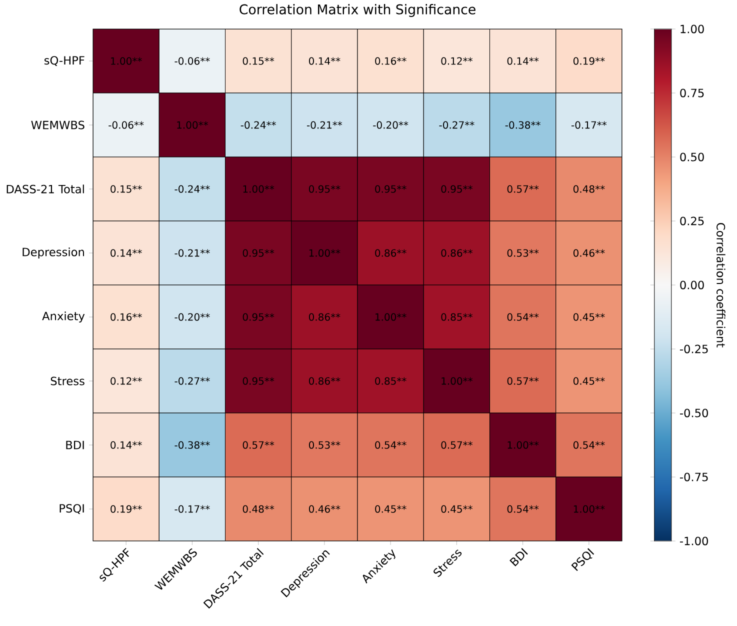 The height and width of the screenshot is (626, 737). I want to click on x-tick-label: BDI, so click(519, 557).